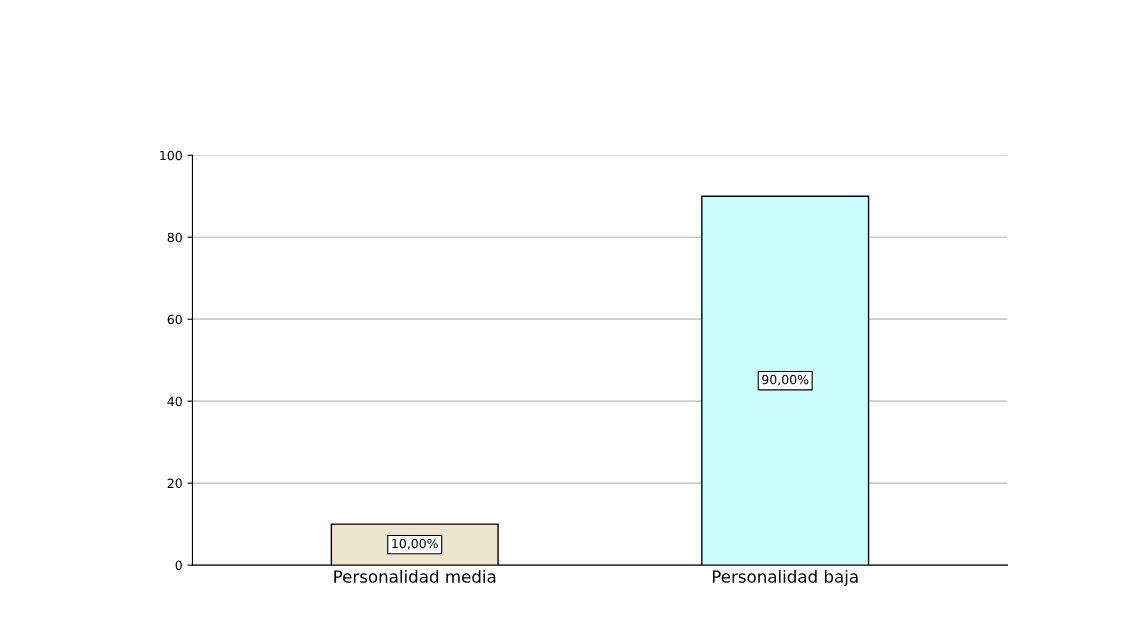 The height and width of the screenshot is (621, 1132). Describe the element at coordinates (174, 401) in the screenshot. I see `y-tick-label: 40` at that location.